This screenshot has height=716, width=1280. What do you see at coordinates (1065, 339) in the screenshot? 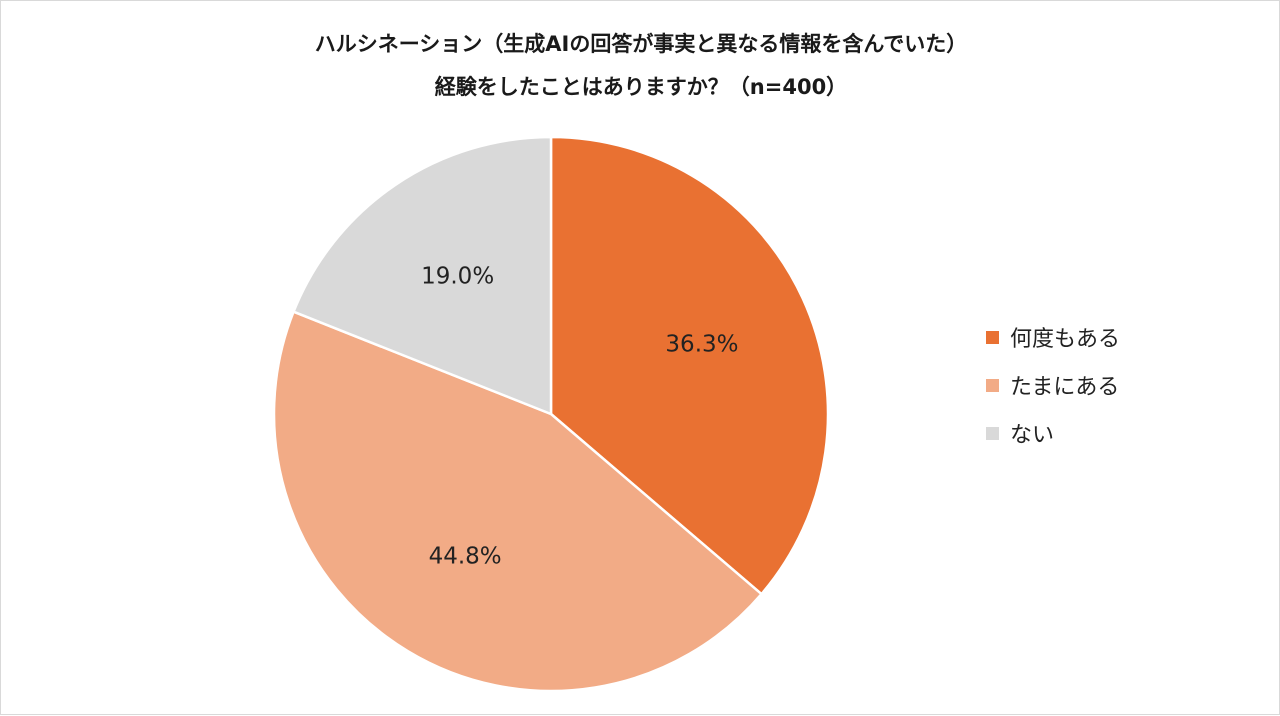
I see `legend-label-0: 何度もある` at bounding box center [1065, 339].